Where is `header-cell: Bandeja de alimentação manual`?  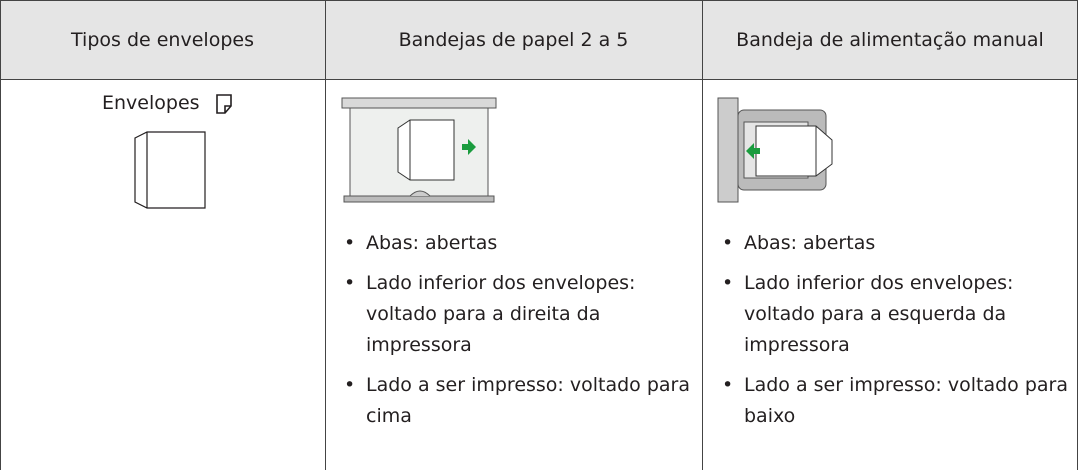
header-cell: Bandeja de alimentação manual is located at coordinates (890, 40).